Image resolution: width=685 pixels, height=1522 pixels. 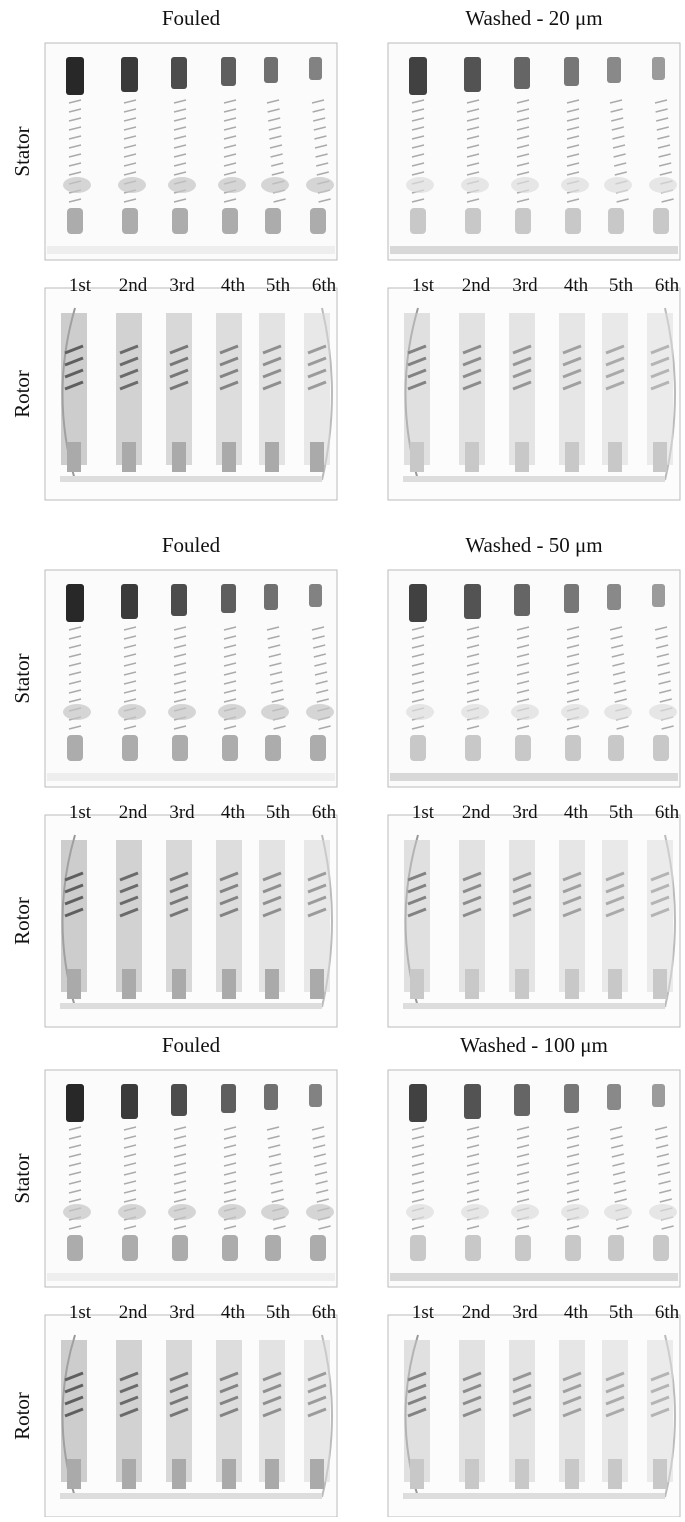 I want to click on column-title: Washed - 20 μm, so click(x=533, y=18).